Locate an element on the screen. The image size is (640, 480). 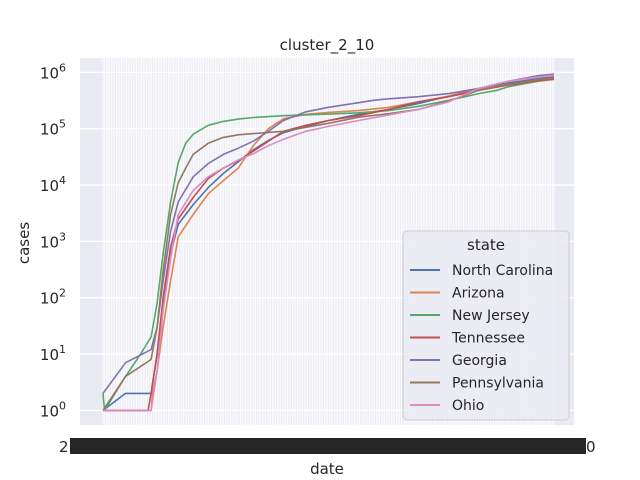
y-tick-label: 10⁵ is located at coordinates (53, 128).